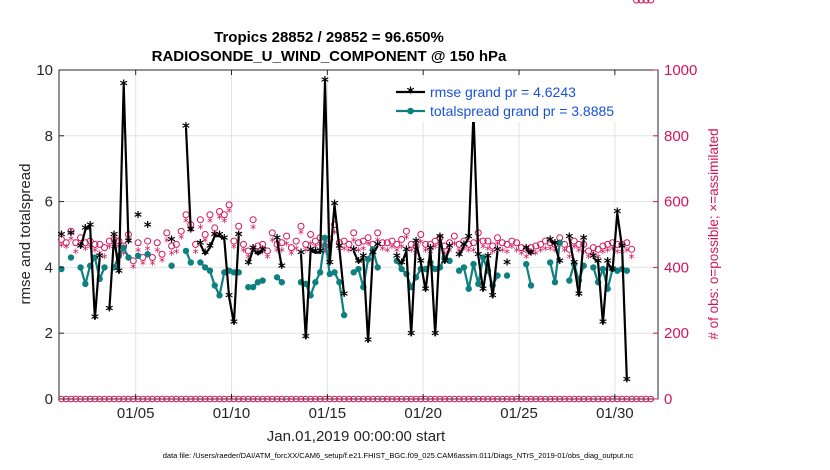 The image size is (830, 470). Describe the element at coordinates (615, 413) in the screenshot. I see `x-tick-label: 01/30` at that location.